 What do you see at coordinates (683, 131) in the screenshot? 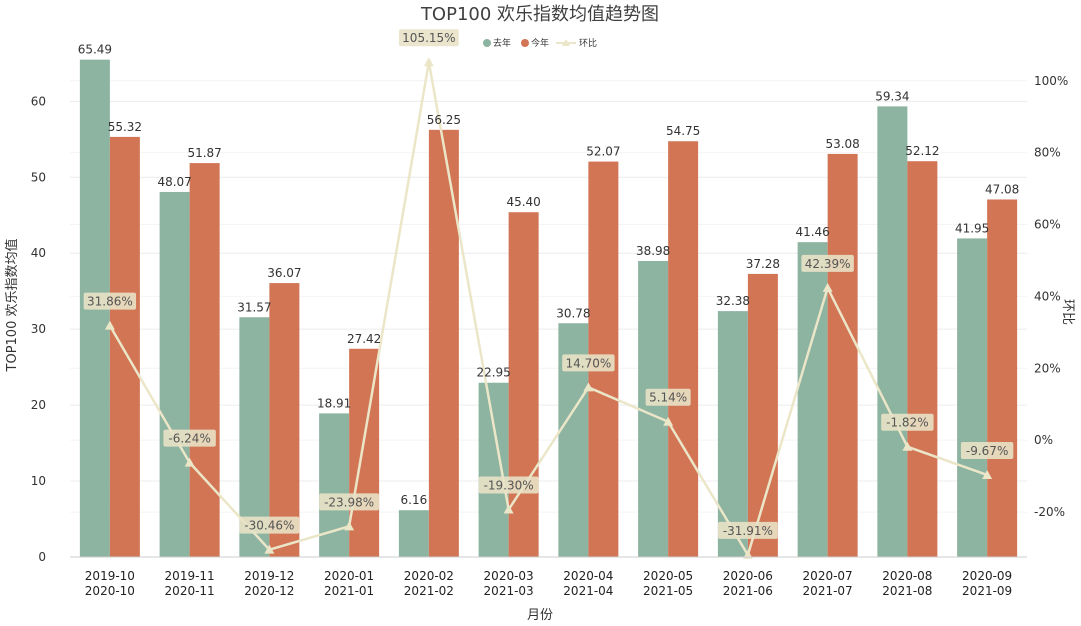
I see `bar-value-label: 54.75` at bounding box center [683, 131].